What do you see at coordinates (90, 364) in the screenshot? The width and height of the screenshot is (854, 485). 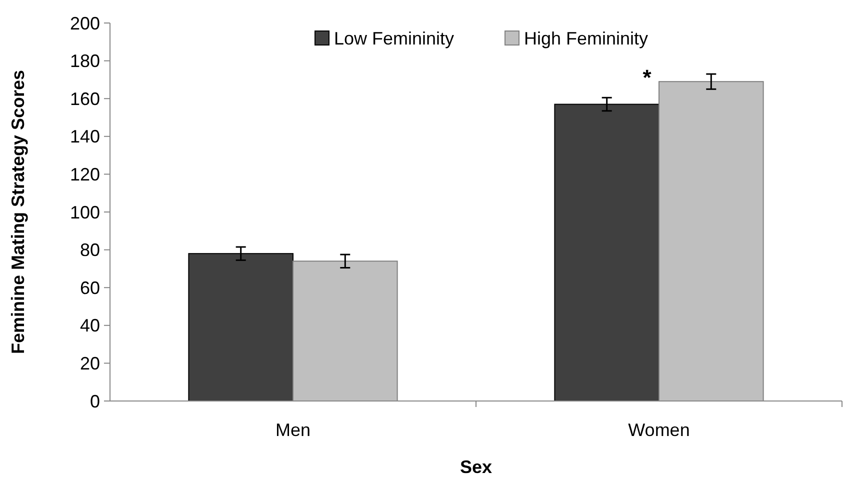 I see `y-tick-label: 20` at bounding box center [90, 364].